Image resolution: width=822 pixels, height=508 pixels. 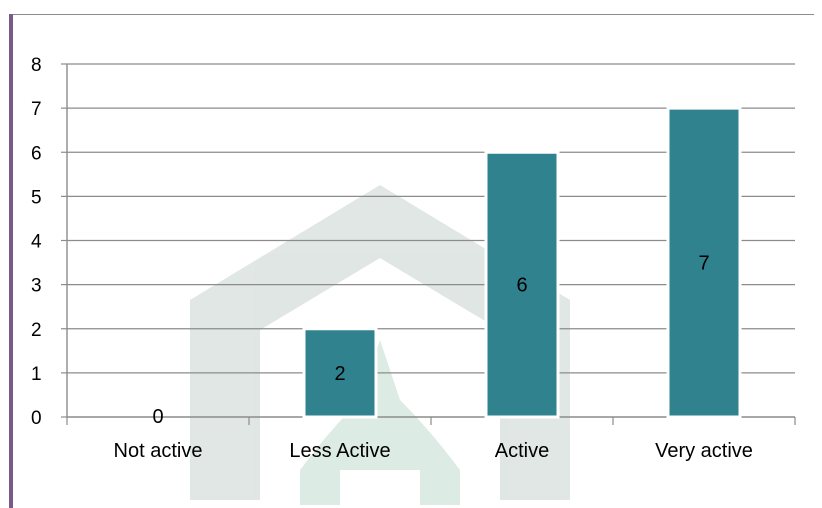 I want to click on data-label: 0, so click(x=157, y=417).